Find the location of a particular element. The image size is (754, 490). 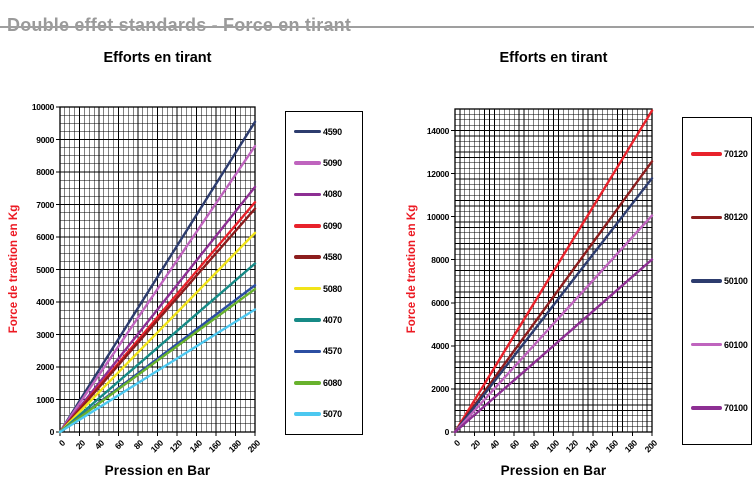

legend-label: 5090 is located at coordinates (332, 163).